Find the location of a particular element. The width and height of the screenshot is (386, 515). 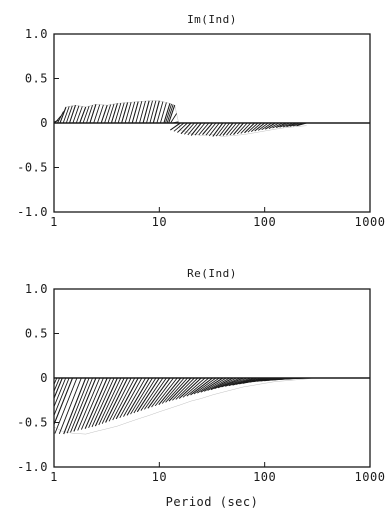

x-tick-label: 1 is located at coordinates (54, 222).